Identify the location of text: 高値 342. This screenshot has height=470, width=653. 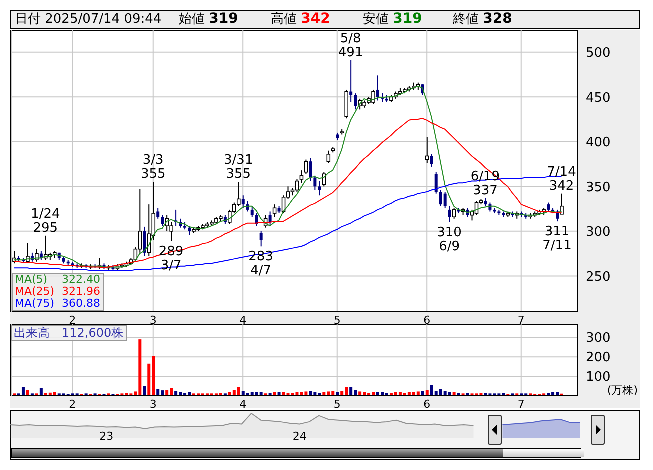
(300, 19).